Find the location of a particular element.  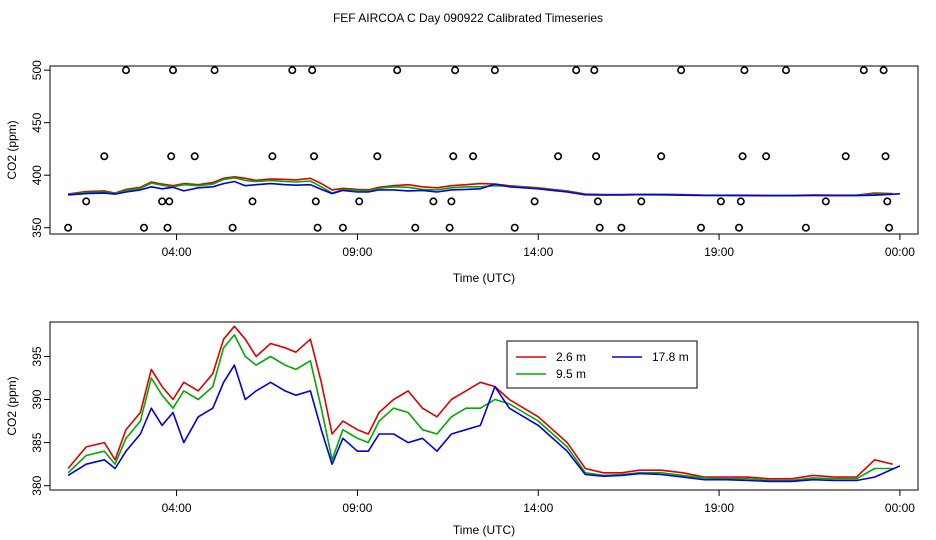

top-y-tick-label: 350 is located at coordinates (37, 227).